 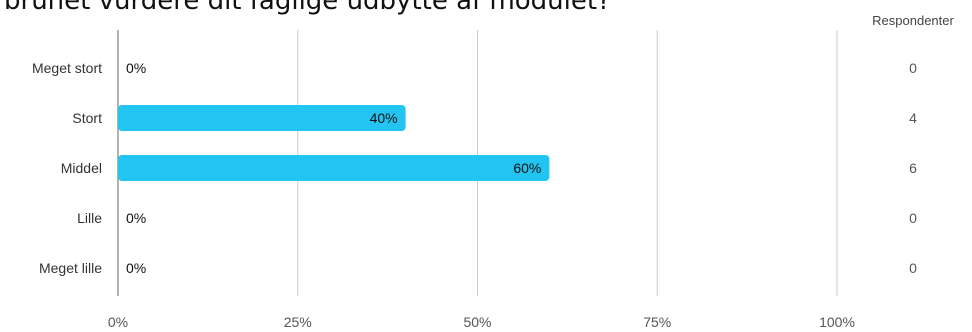 I want to click on x-axis: 0% 25% 50% 75% 100%, so click(x=481, y=322).